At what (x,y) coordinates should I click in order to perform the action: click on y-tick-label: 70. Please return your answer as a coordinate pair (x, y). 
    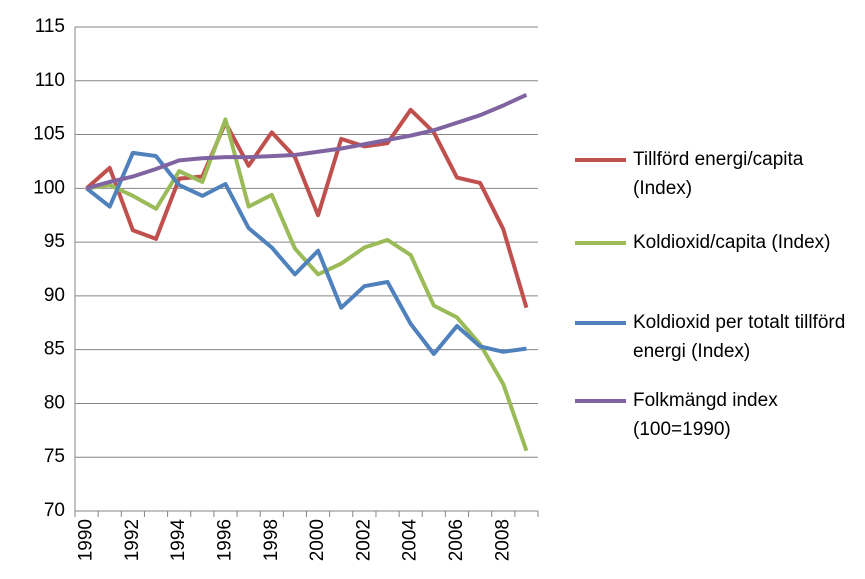
    Looking at the image, I should click on (54, 510).